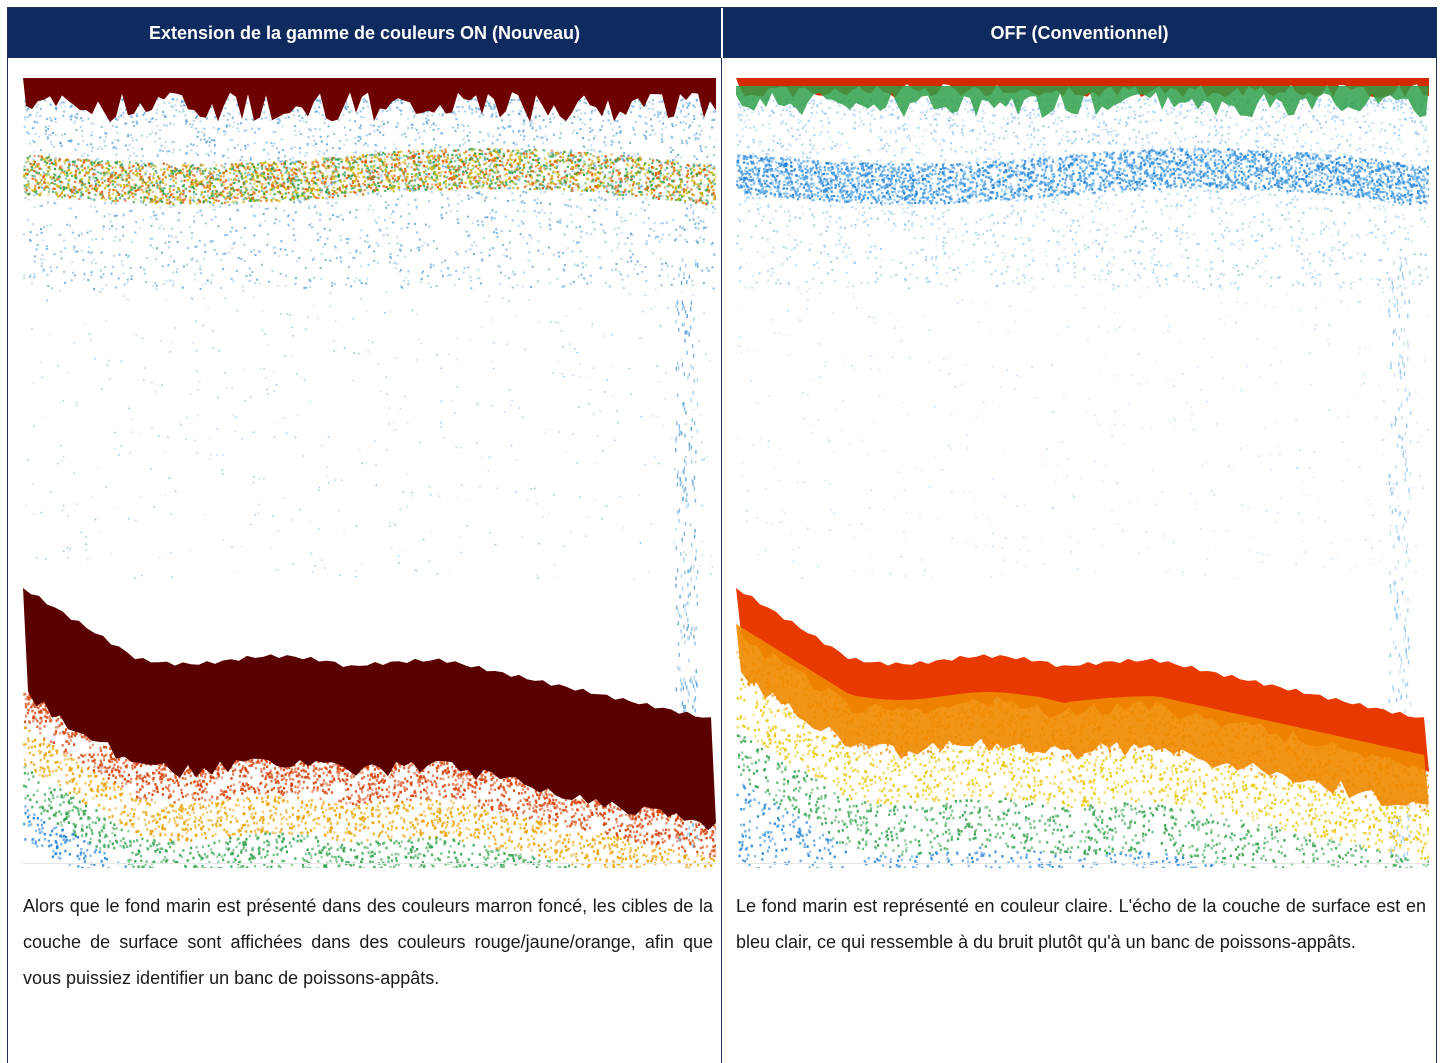  I want to click on column-divider, so click(721, 560).